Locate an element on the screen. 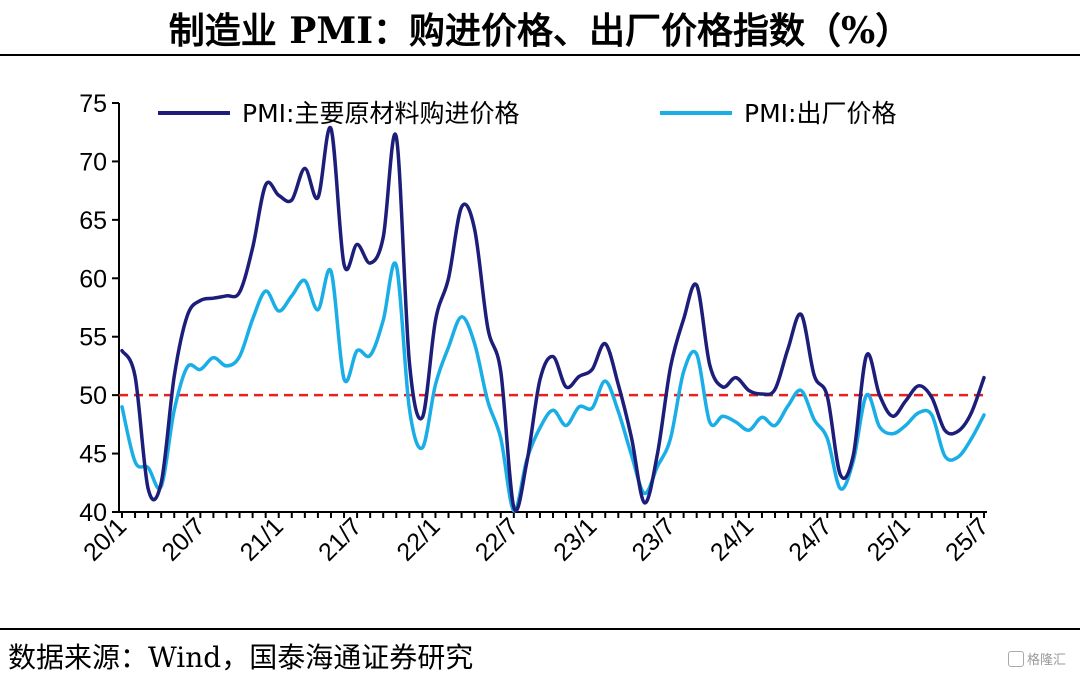 This screenshot has height=676, width=1080. y-tick-label: 45 is located at coordinates (93, 455).